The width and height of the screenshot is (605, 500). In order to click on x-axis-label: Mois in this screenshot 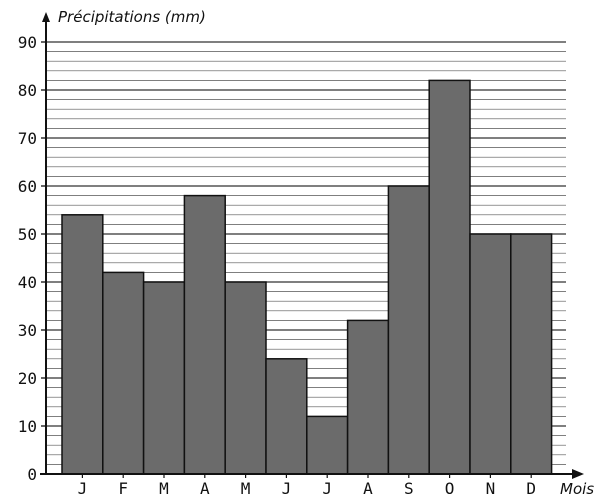, I will do `click(577, 489)`.